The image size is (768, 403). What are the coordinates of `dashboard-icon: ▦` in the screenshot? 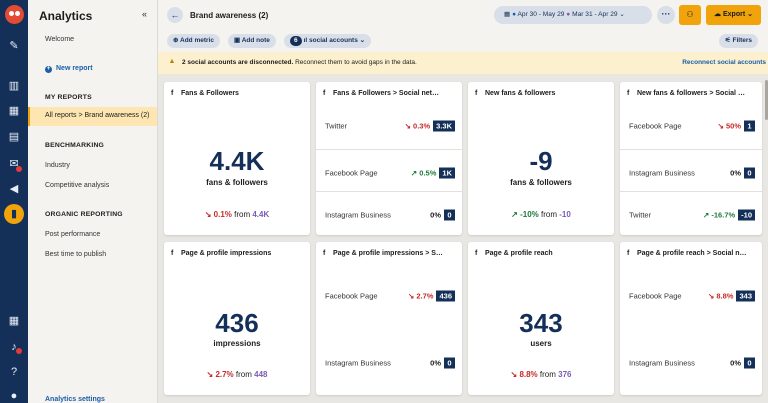 It's located at (14, 111).